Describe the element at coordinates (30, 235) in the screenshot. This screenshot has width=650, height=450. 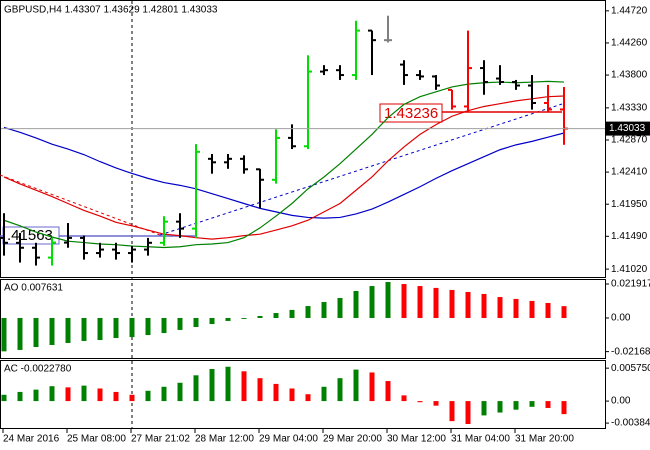
I see `level-label: .41563` at that location.